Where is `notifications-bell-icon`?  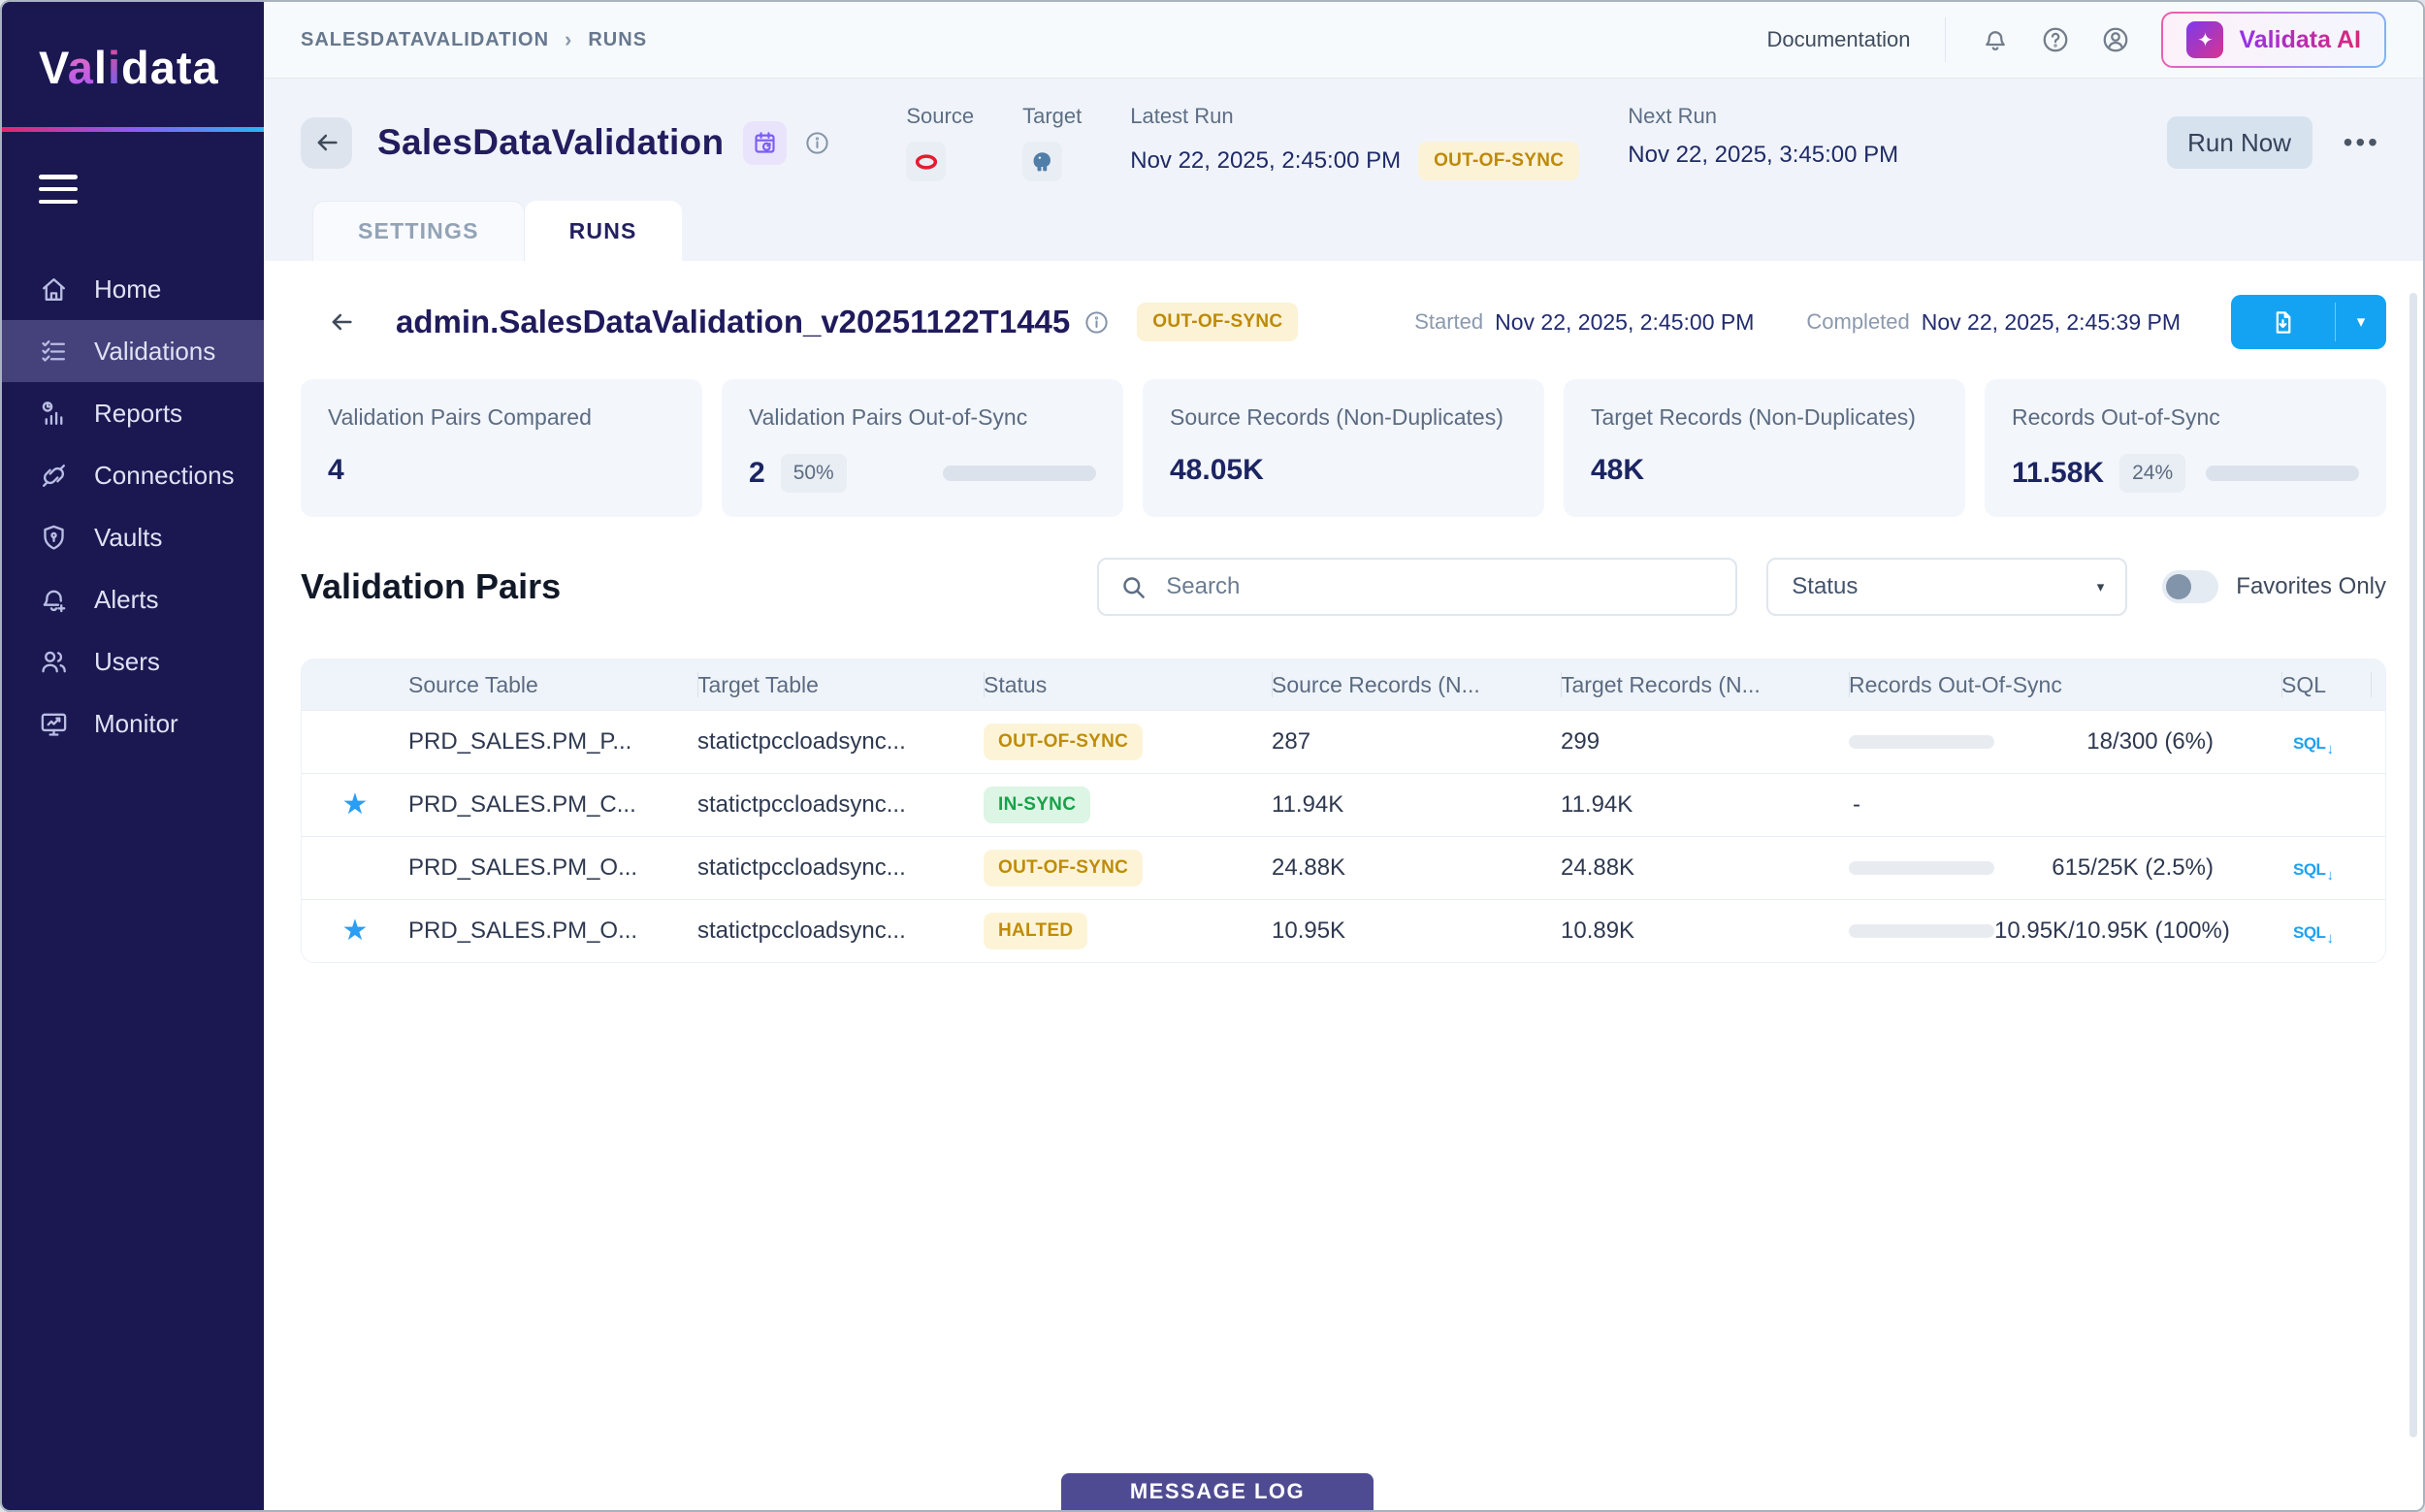 notifications-bell-icon is located at coordinates (1995, 39).